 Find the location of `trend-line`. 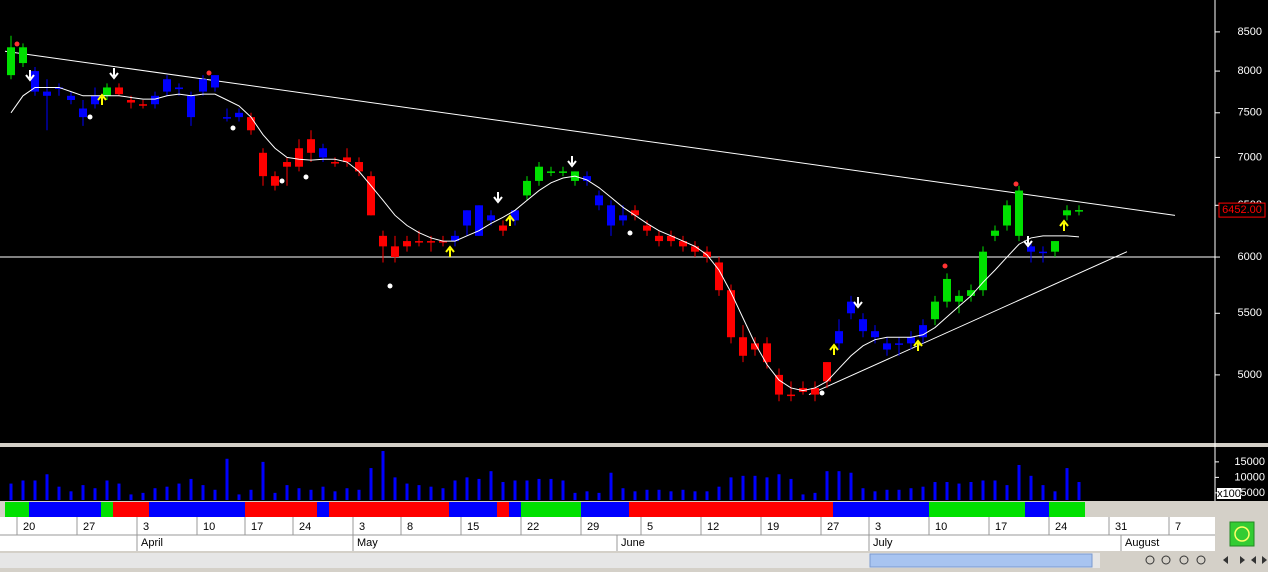

trend-line is located at coordinates (968, 323).